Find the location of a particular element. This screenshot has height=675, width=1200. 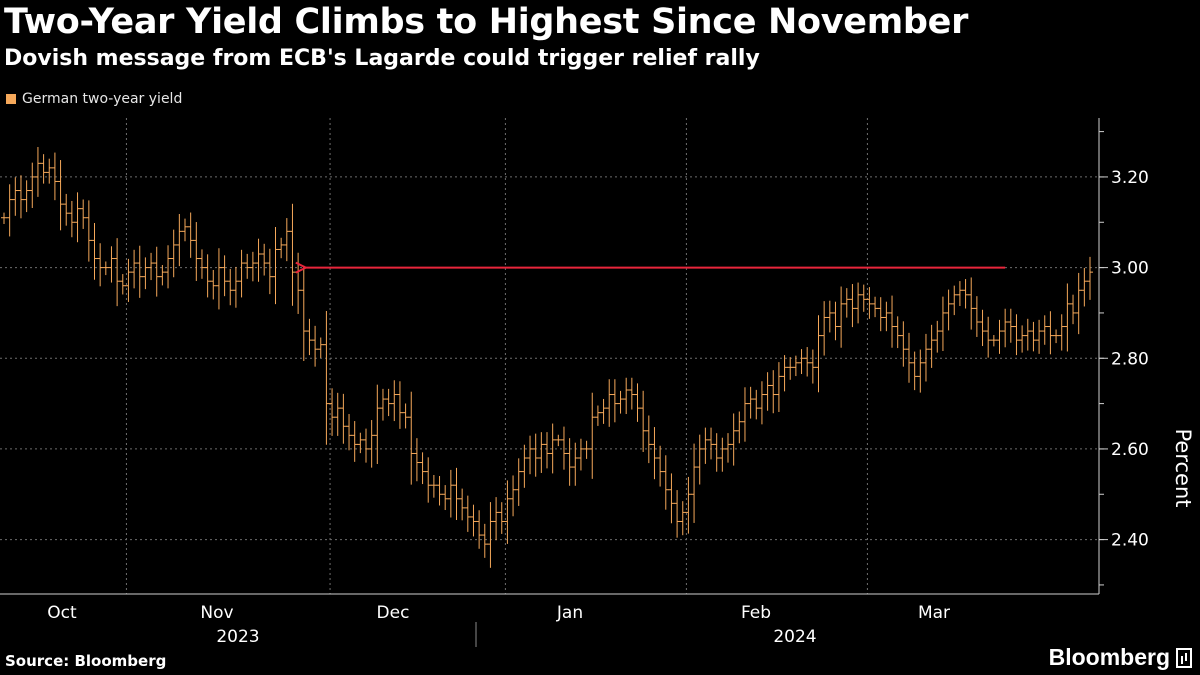

legend: German two-year yield is located at coordinates (94, 99).